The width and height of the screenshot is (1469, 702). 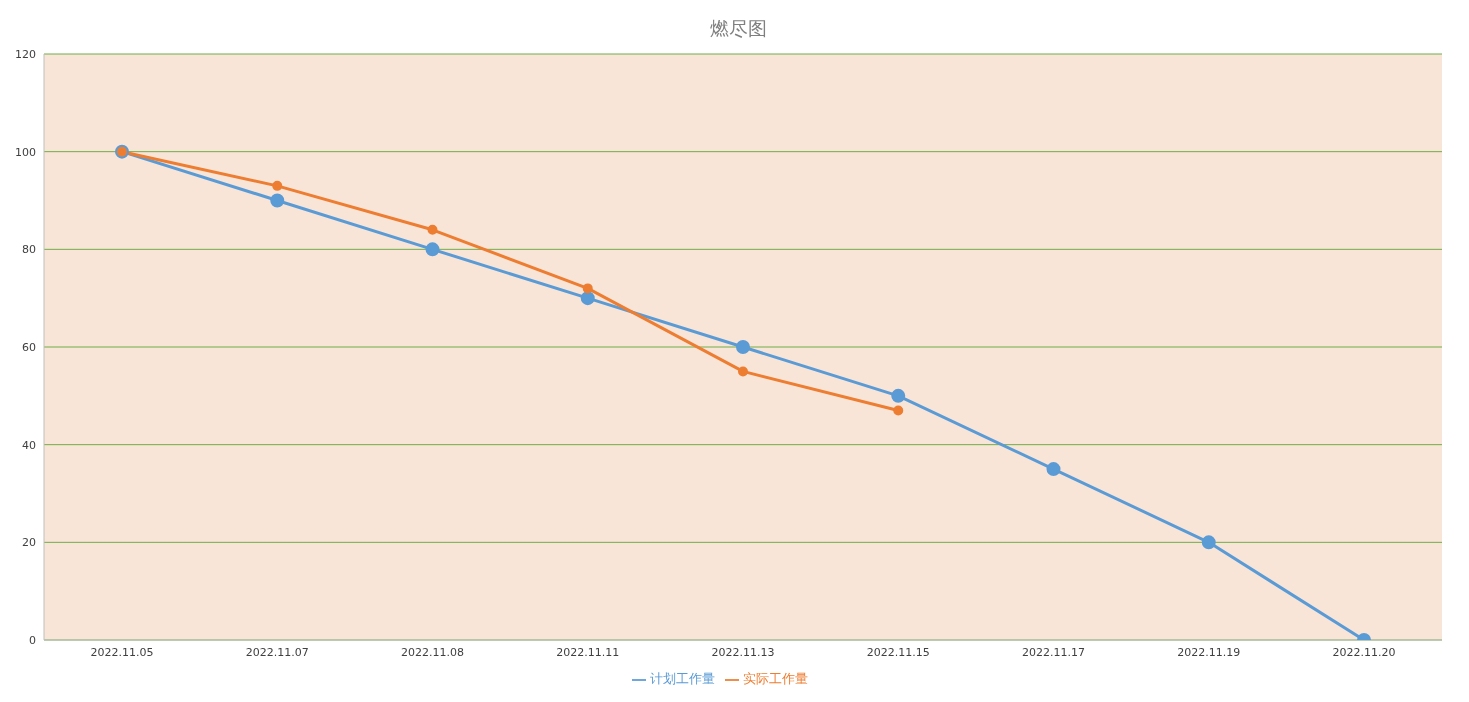 What do you see at coordinates (32, 640) in the screenshot?
I see `y-tick-label: 0` at bounding box center [32, 640].